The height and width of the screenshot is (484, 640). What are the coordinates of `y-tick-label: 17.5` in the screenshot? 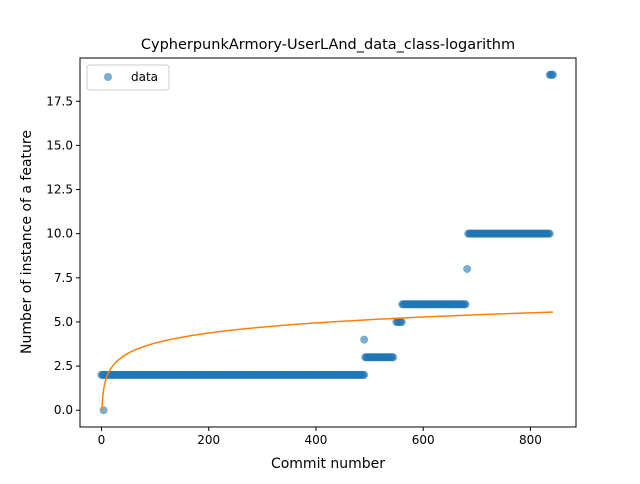 It's located at (59, 101).